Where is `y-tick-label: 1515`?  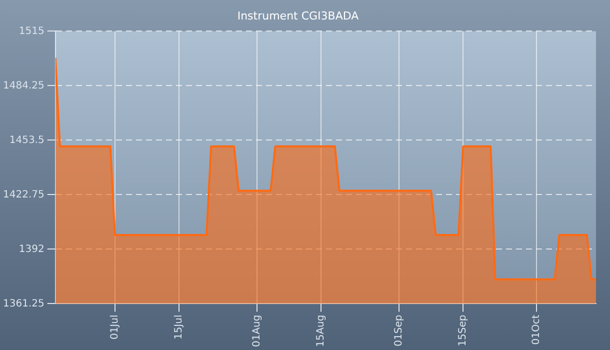
y-tick-label: 1515 is located at coordinates (31, 31).